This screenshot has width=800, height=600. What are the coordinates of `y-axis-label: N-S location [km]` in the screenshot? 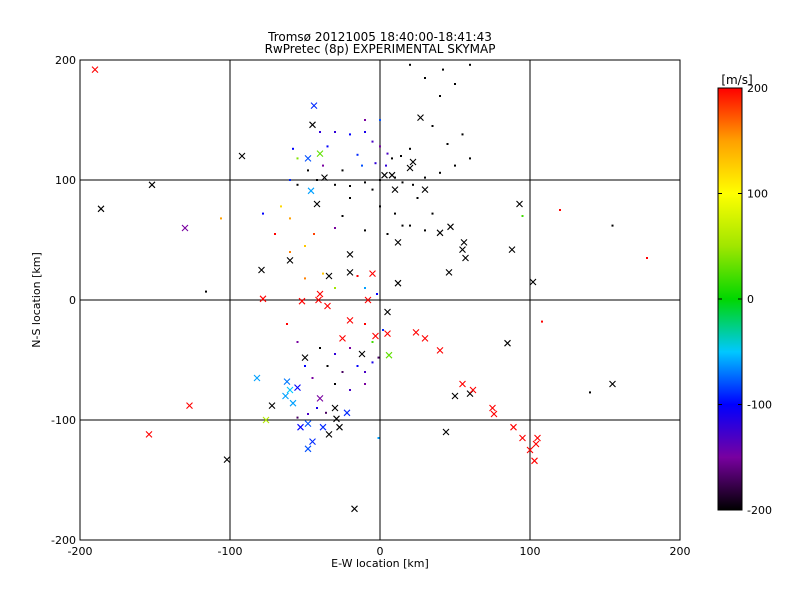 It's located at (36, 300).